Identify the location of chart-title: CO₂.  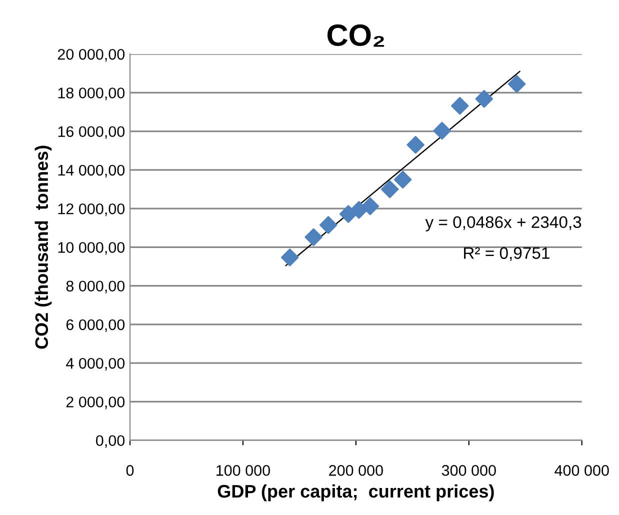
(355, 35).